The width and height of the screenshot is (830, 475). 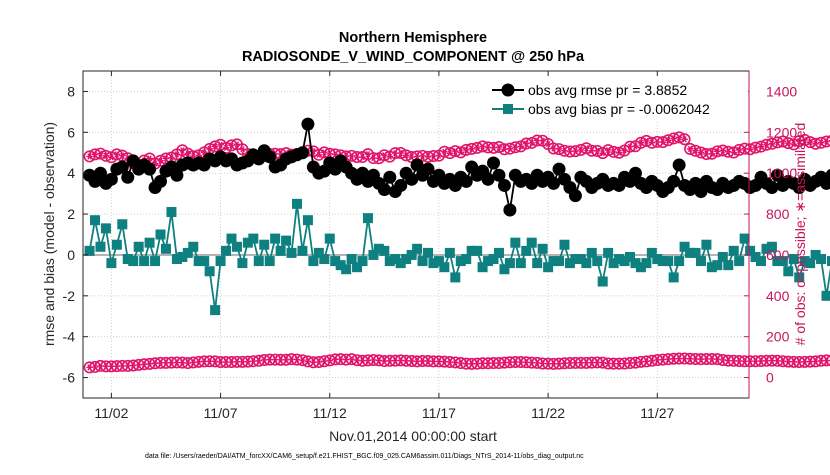 What do you see at coordinates (827, 360) in the screenshot?
I see `count_assimilated-point` at bounding box center [827, 360].